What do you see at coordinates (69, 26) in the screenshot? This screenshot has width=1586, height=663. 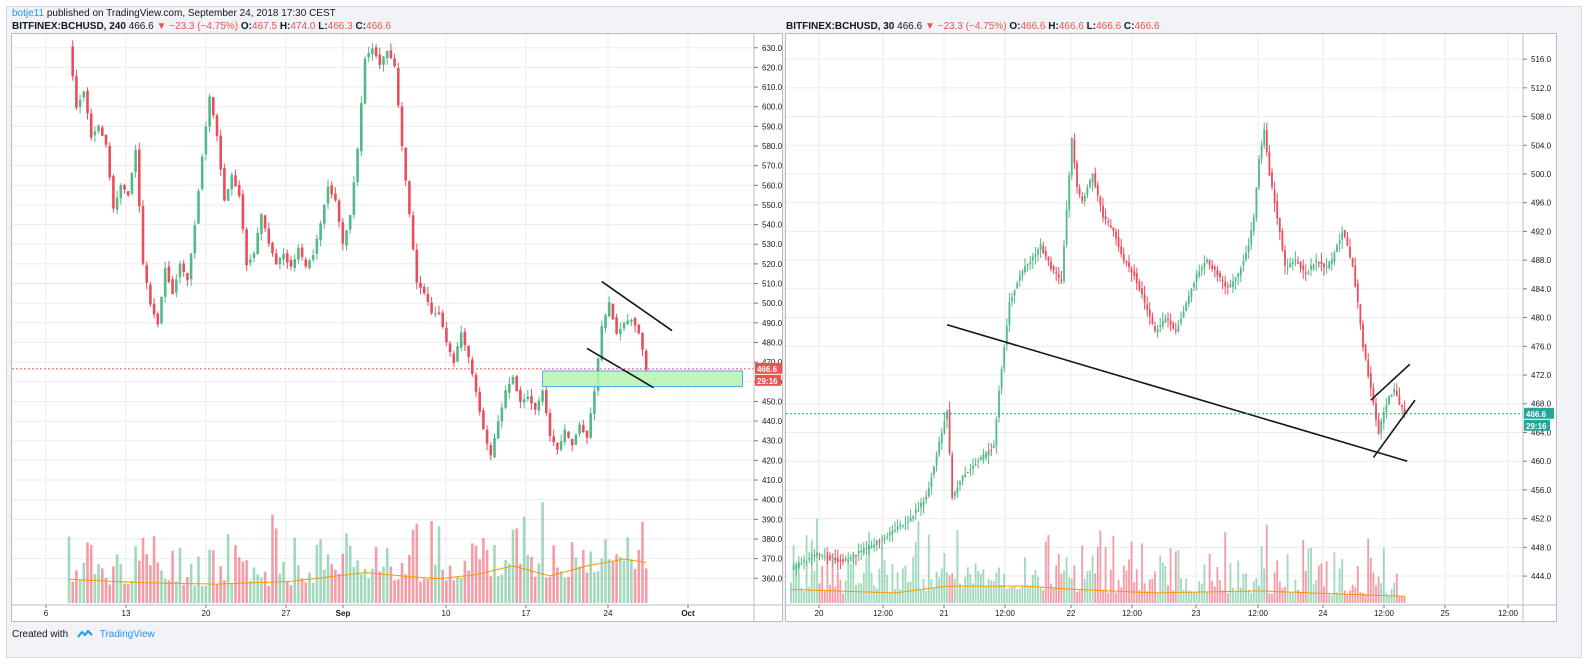 I see `left-symbol: BITFINEX:BCHUSD, 240` at bounding box center [69, 26].